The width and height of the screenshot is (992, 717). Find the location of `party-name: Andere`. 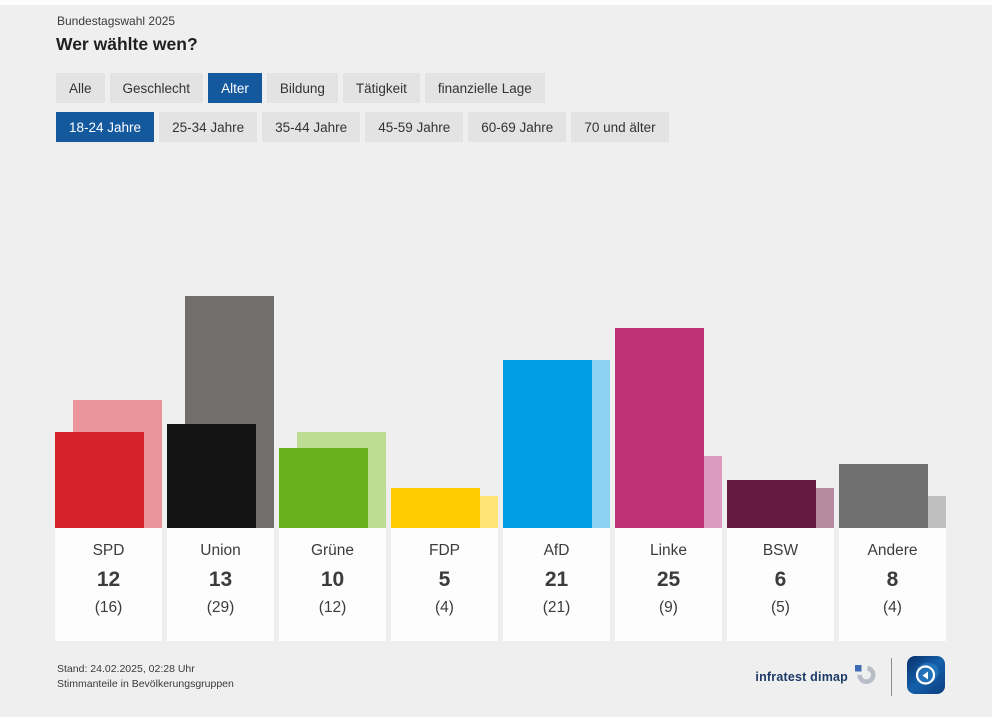

party-name: Andere is located at coordinates (892, 550).